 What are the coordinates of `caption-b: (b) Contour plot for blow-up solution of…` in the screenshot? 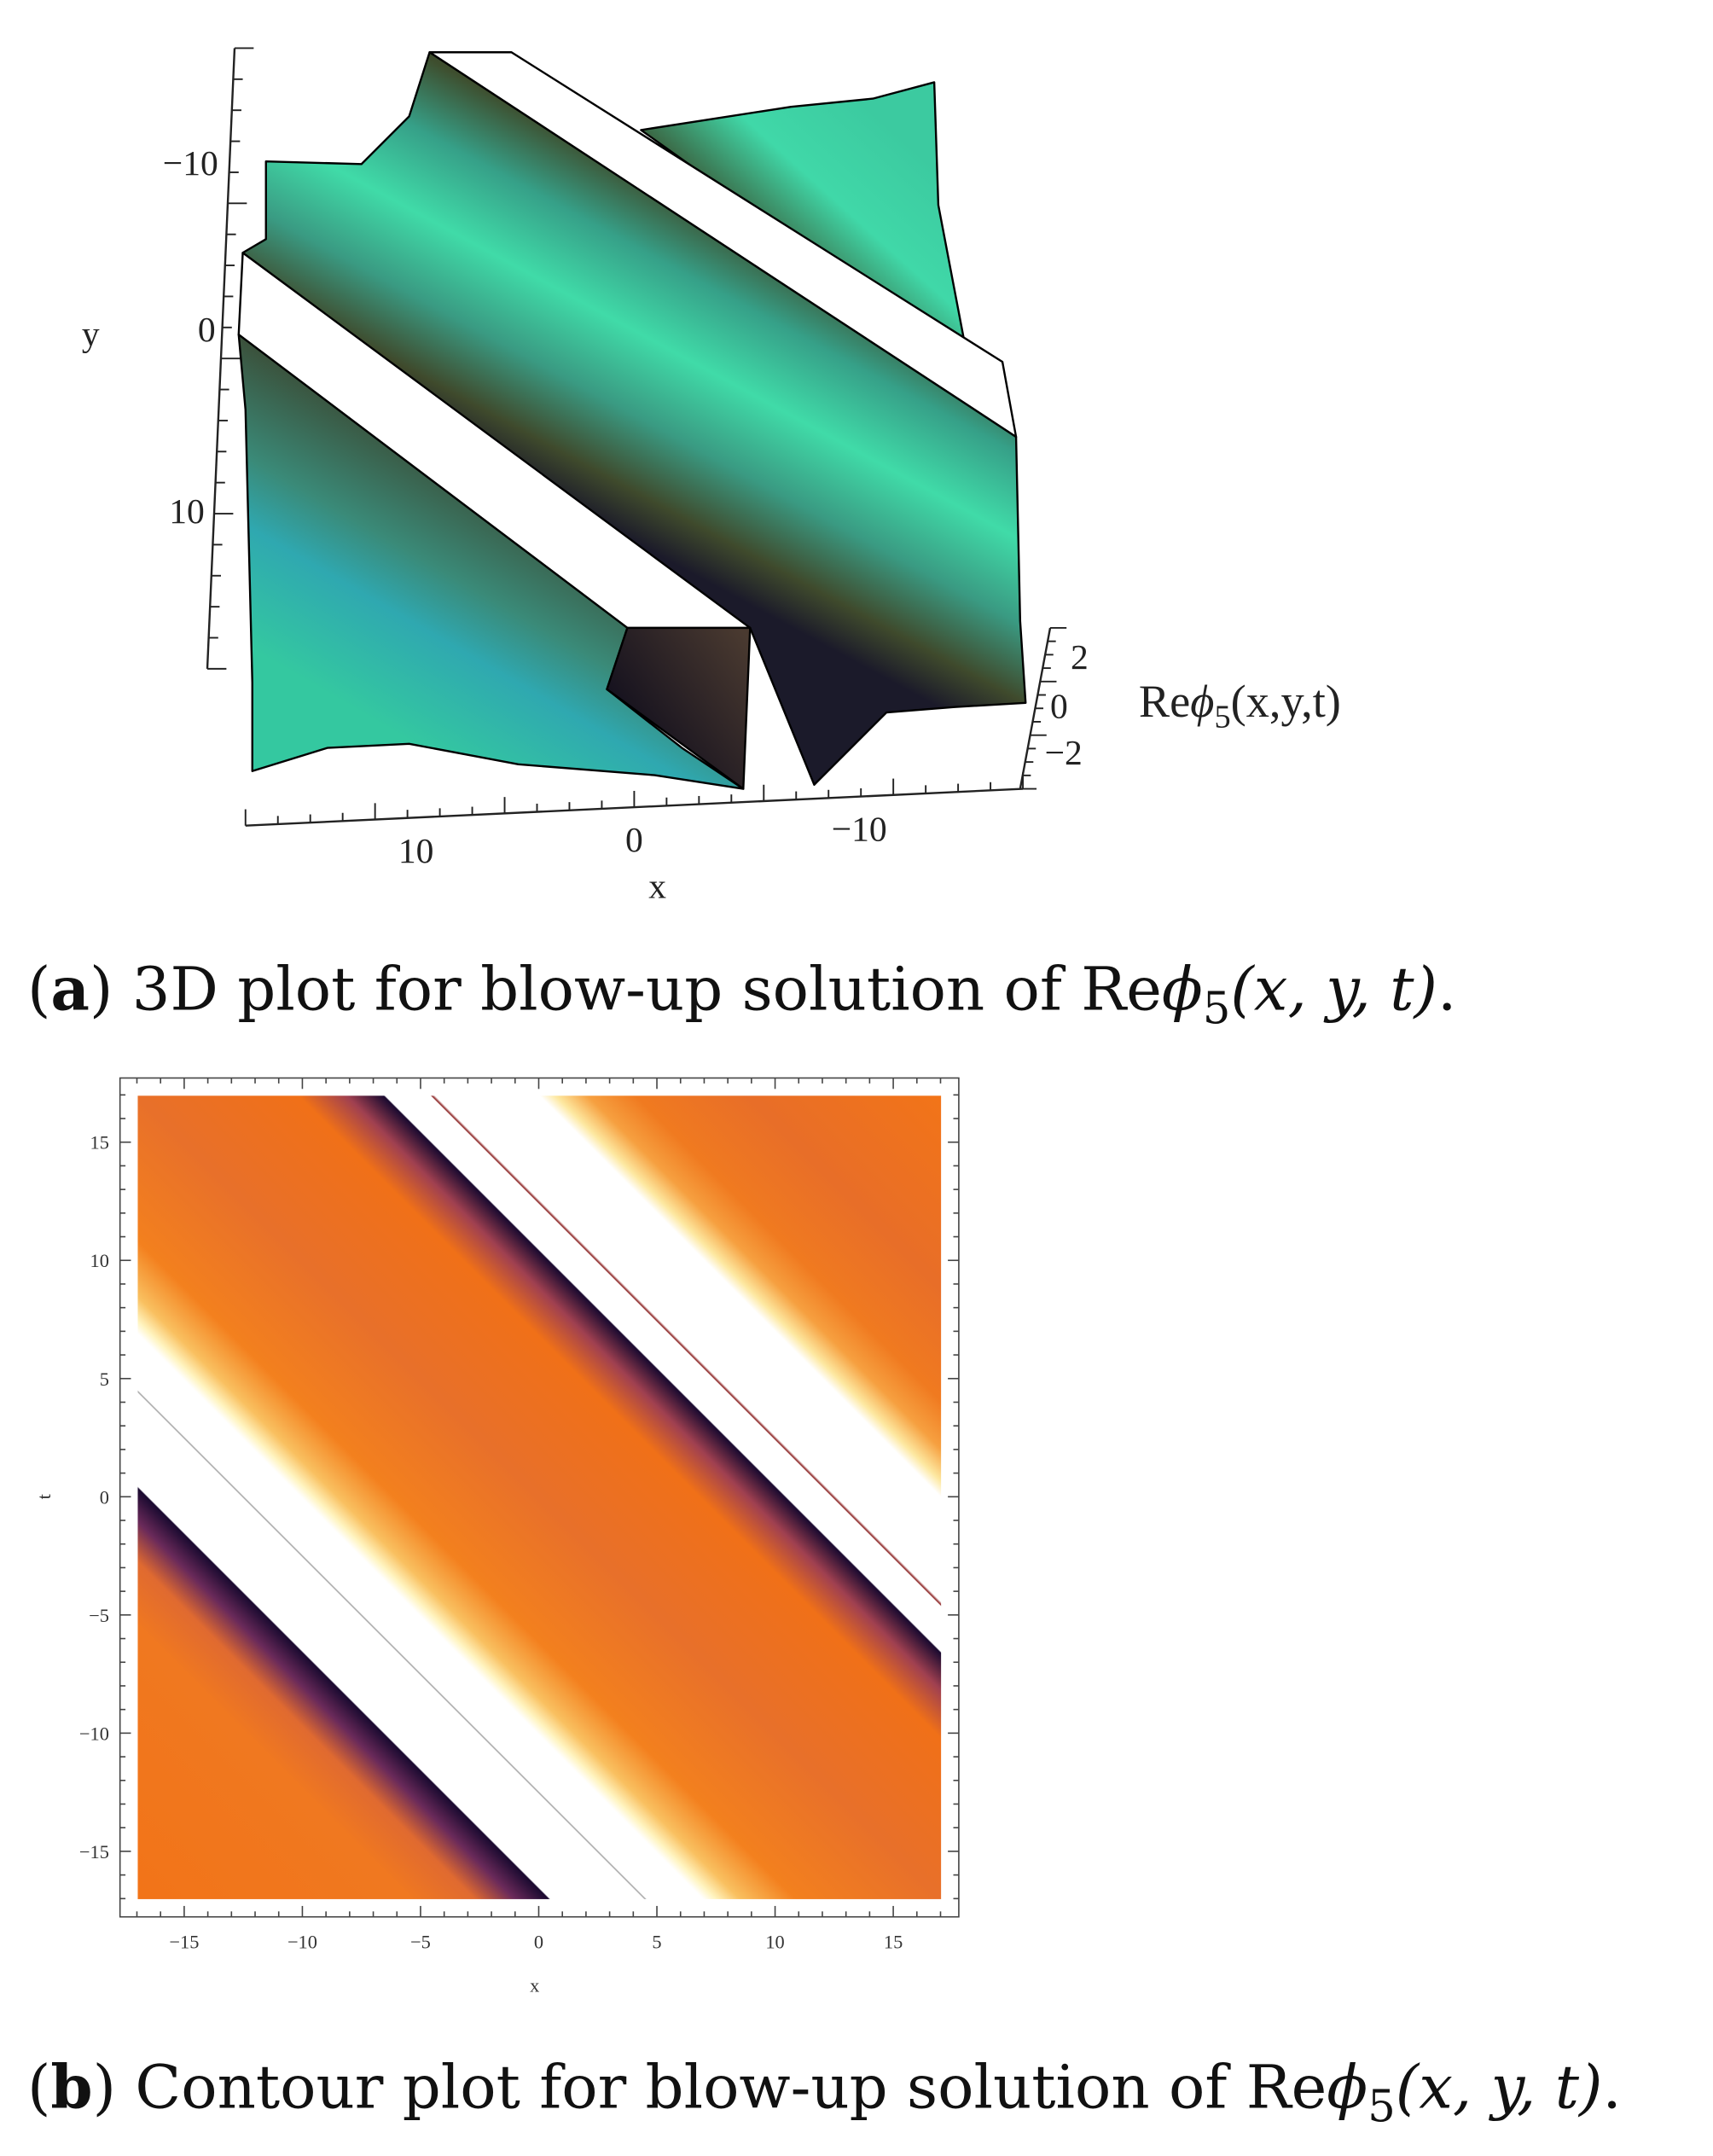 It's located at (825, 2092).